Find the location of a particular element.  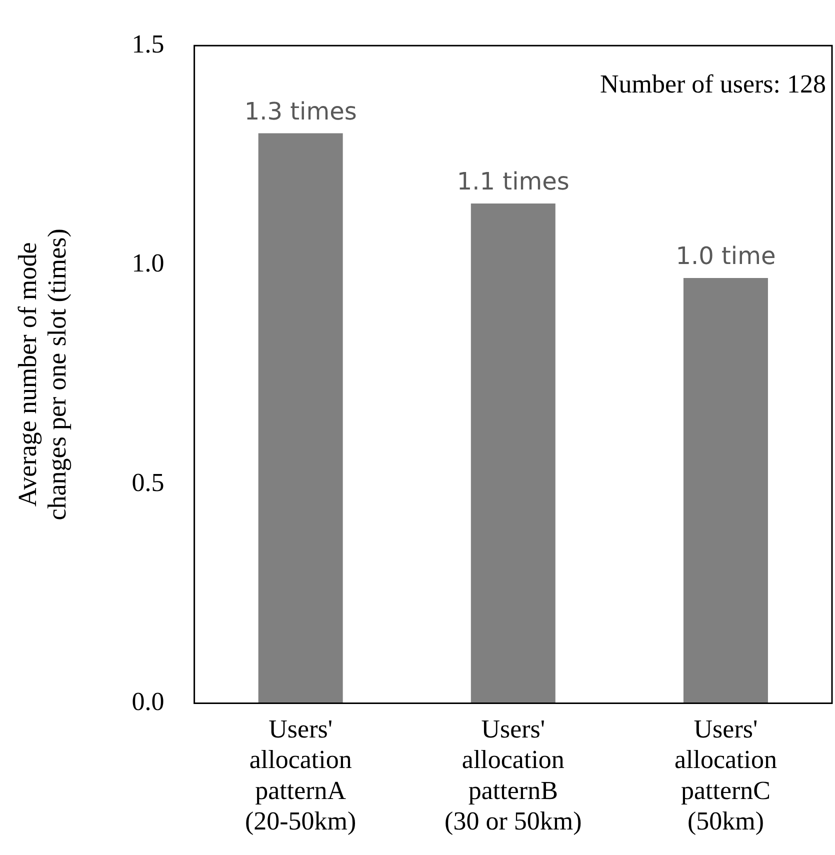

y-tick-label: 0.0 is located at coordinates (148, 701).